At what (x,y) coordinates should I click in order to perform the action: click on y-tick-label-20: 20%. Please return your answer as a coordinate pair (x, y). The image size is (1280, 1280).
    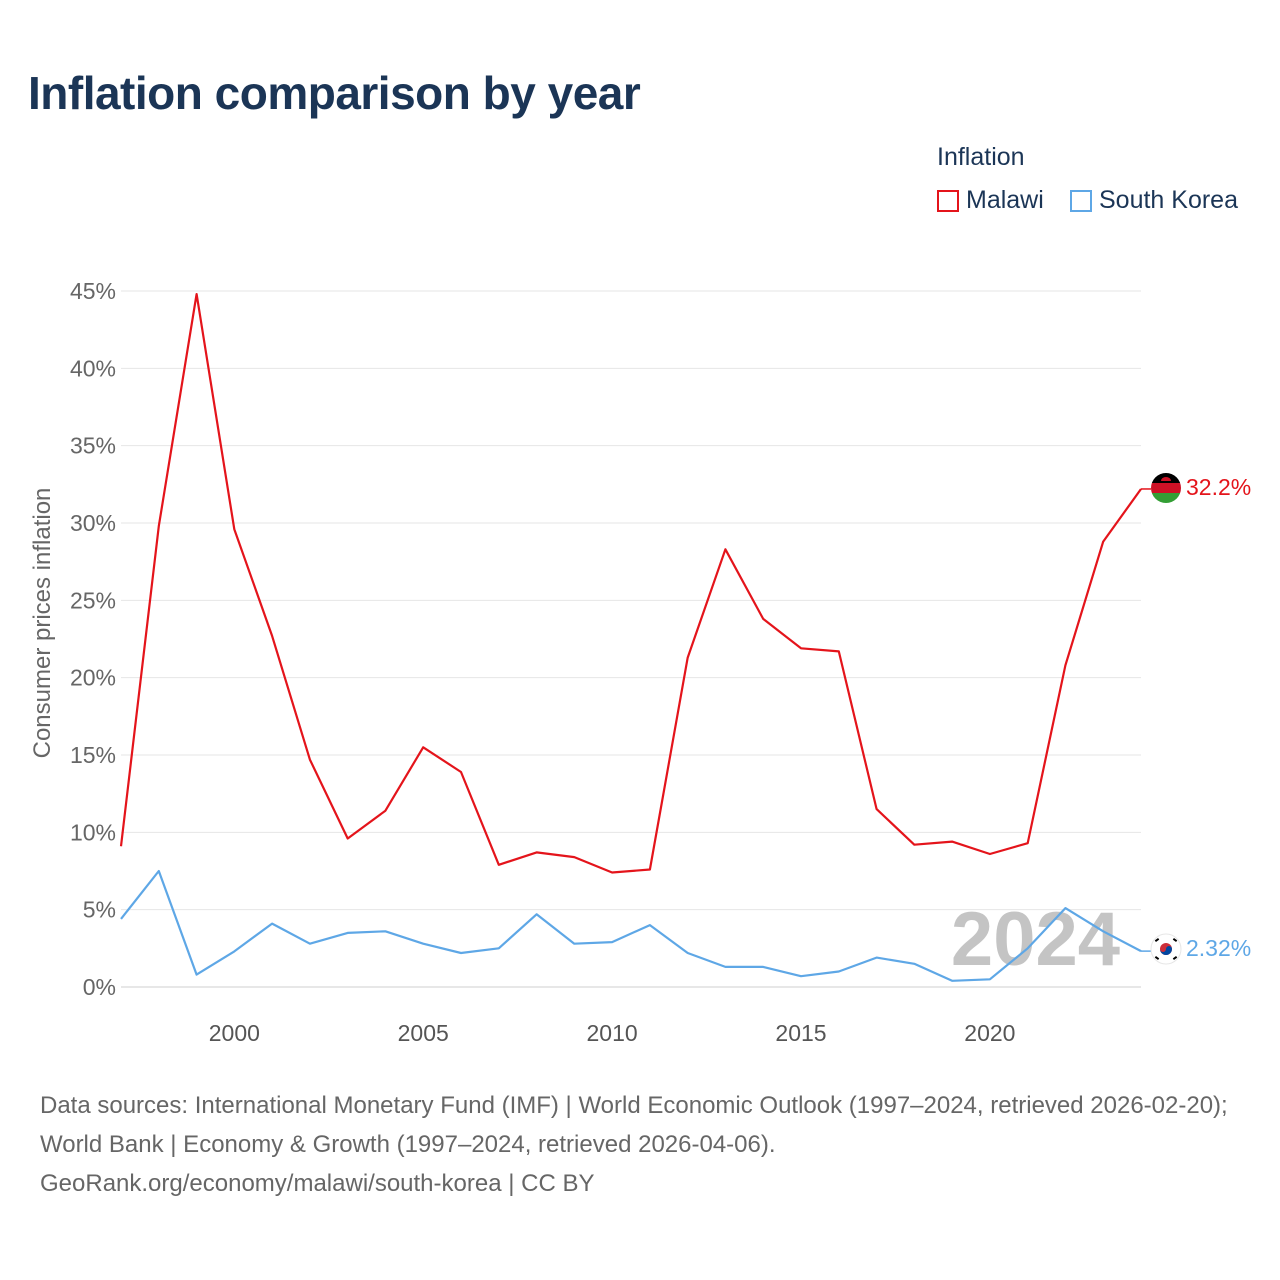
    Looking at the image, I should click on (93, 678).